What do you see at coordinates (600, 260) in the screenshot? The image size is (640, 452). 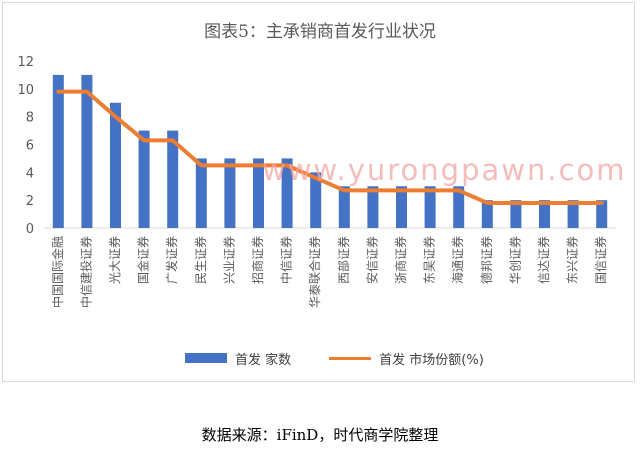 I see `x-tick-label: 国信证券` at bounding box center [600, 260].